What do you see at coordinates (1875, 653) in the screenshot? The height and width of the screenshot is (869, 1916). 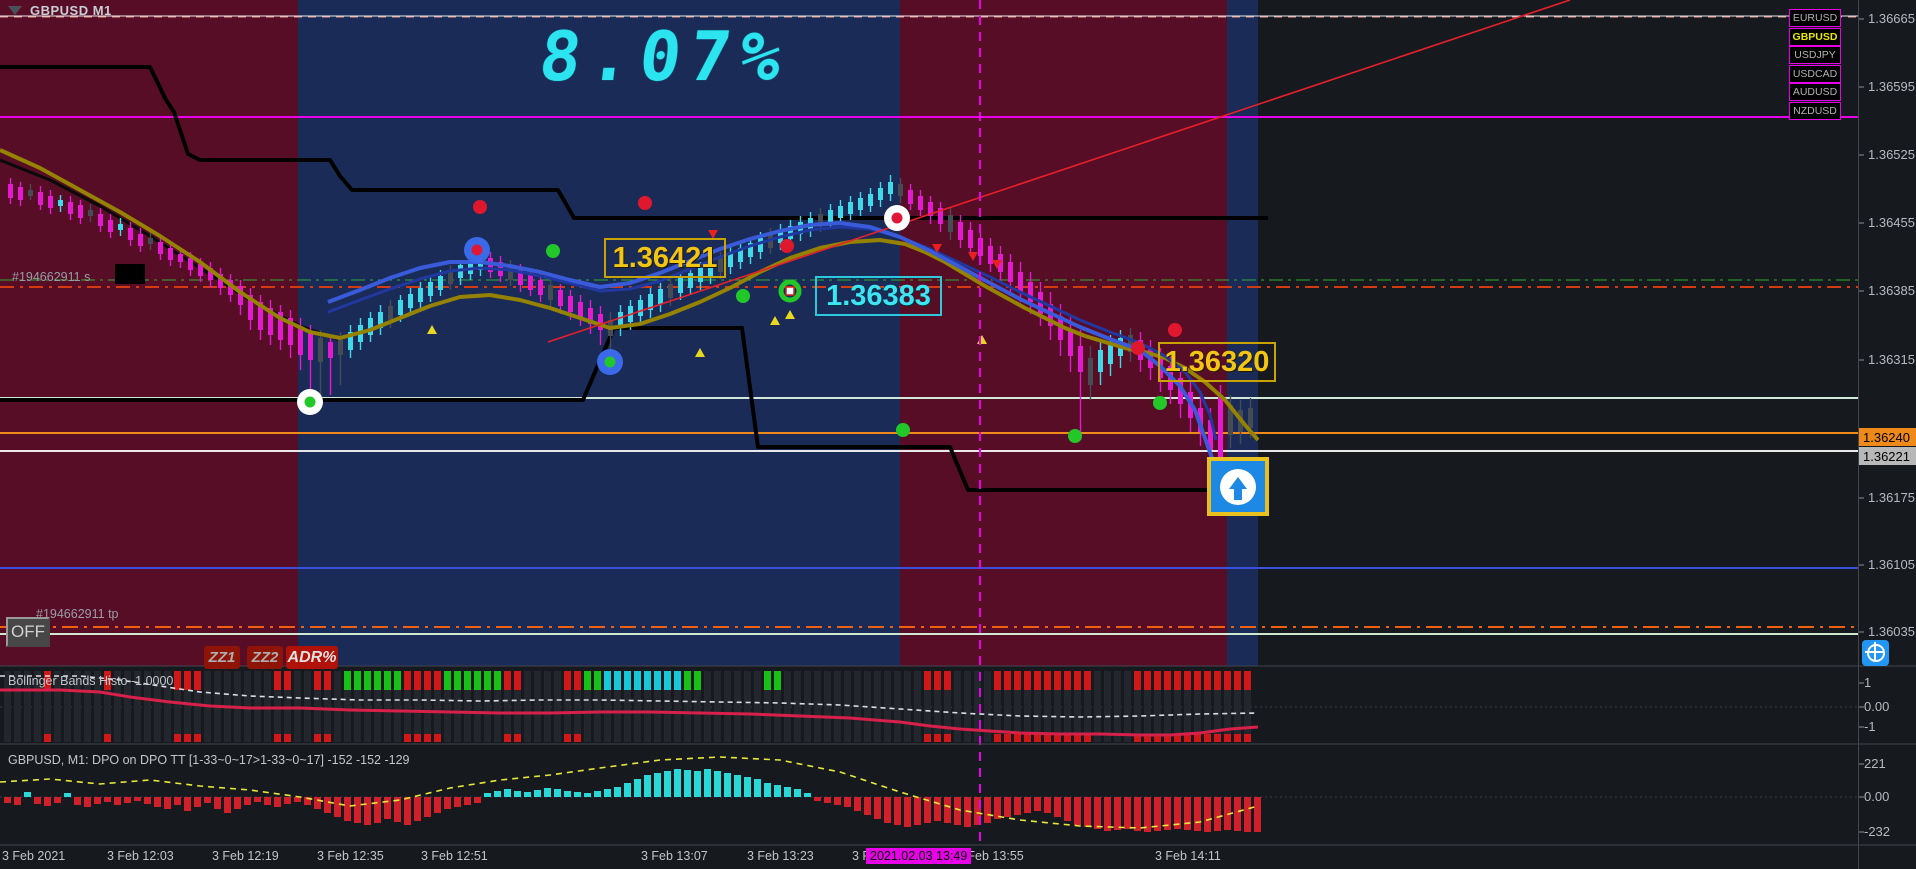 I see `crosshair-target-icon` at bounding box center [1875, 653].